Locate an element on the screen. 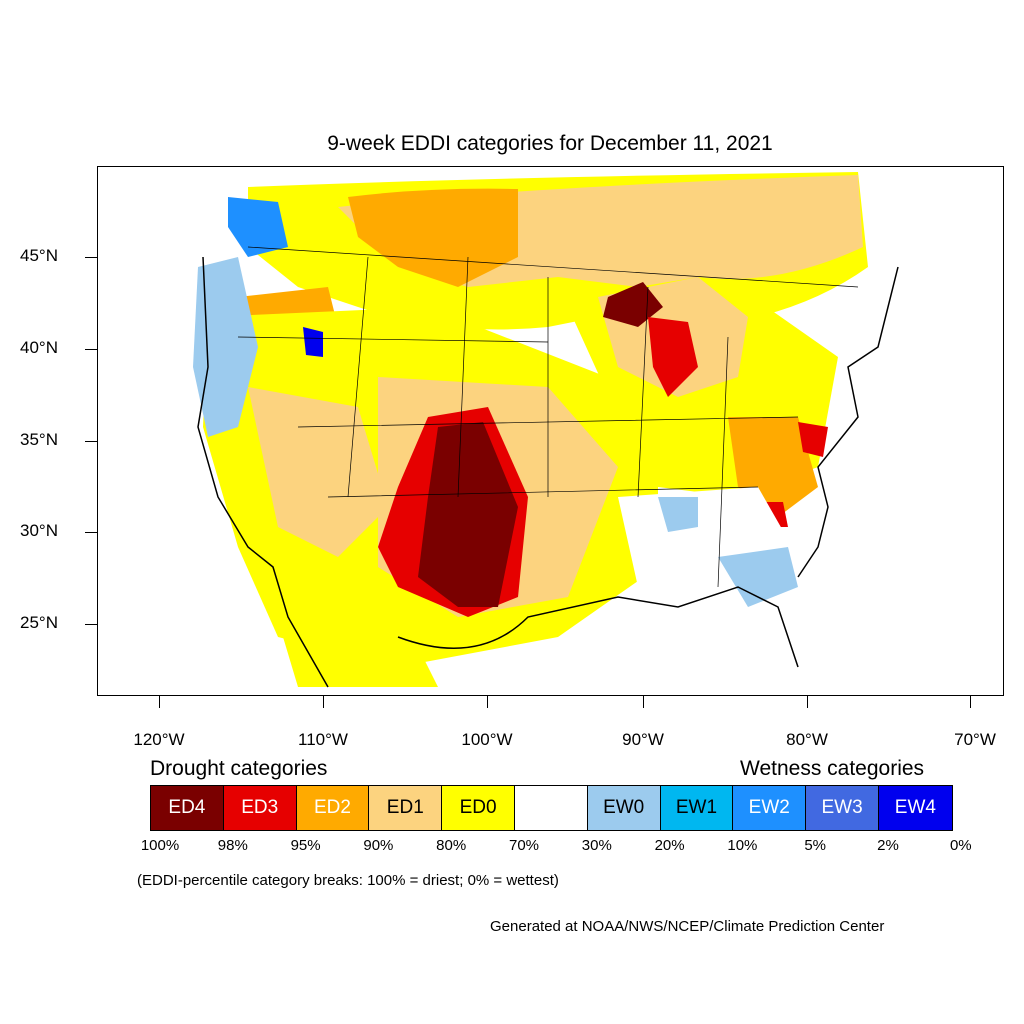 The width and height of the screenshot is (1024, 1024). legend-swatch: EW1 is located at coordinates (697, 808).